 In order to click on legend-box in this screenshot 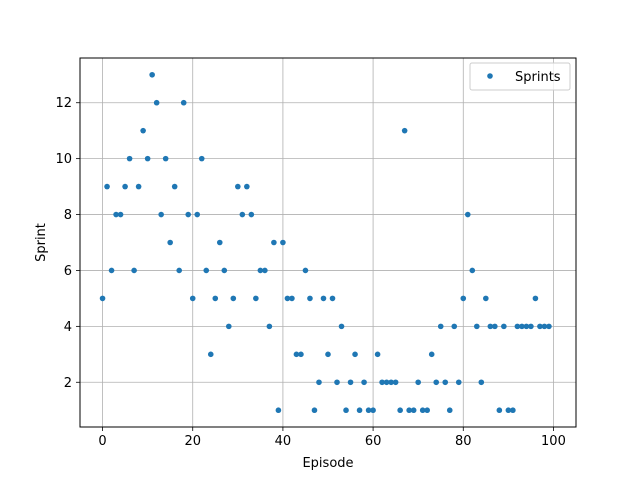, I will do `click(520, 76)`.